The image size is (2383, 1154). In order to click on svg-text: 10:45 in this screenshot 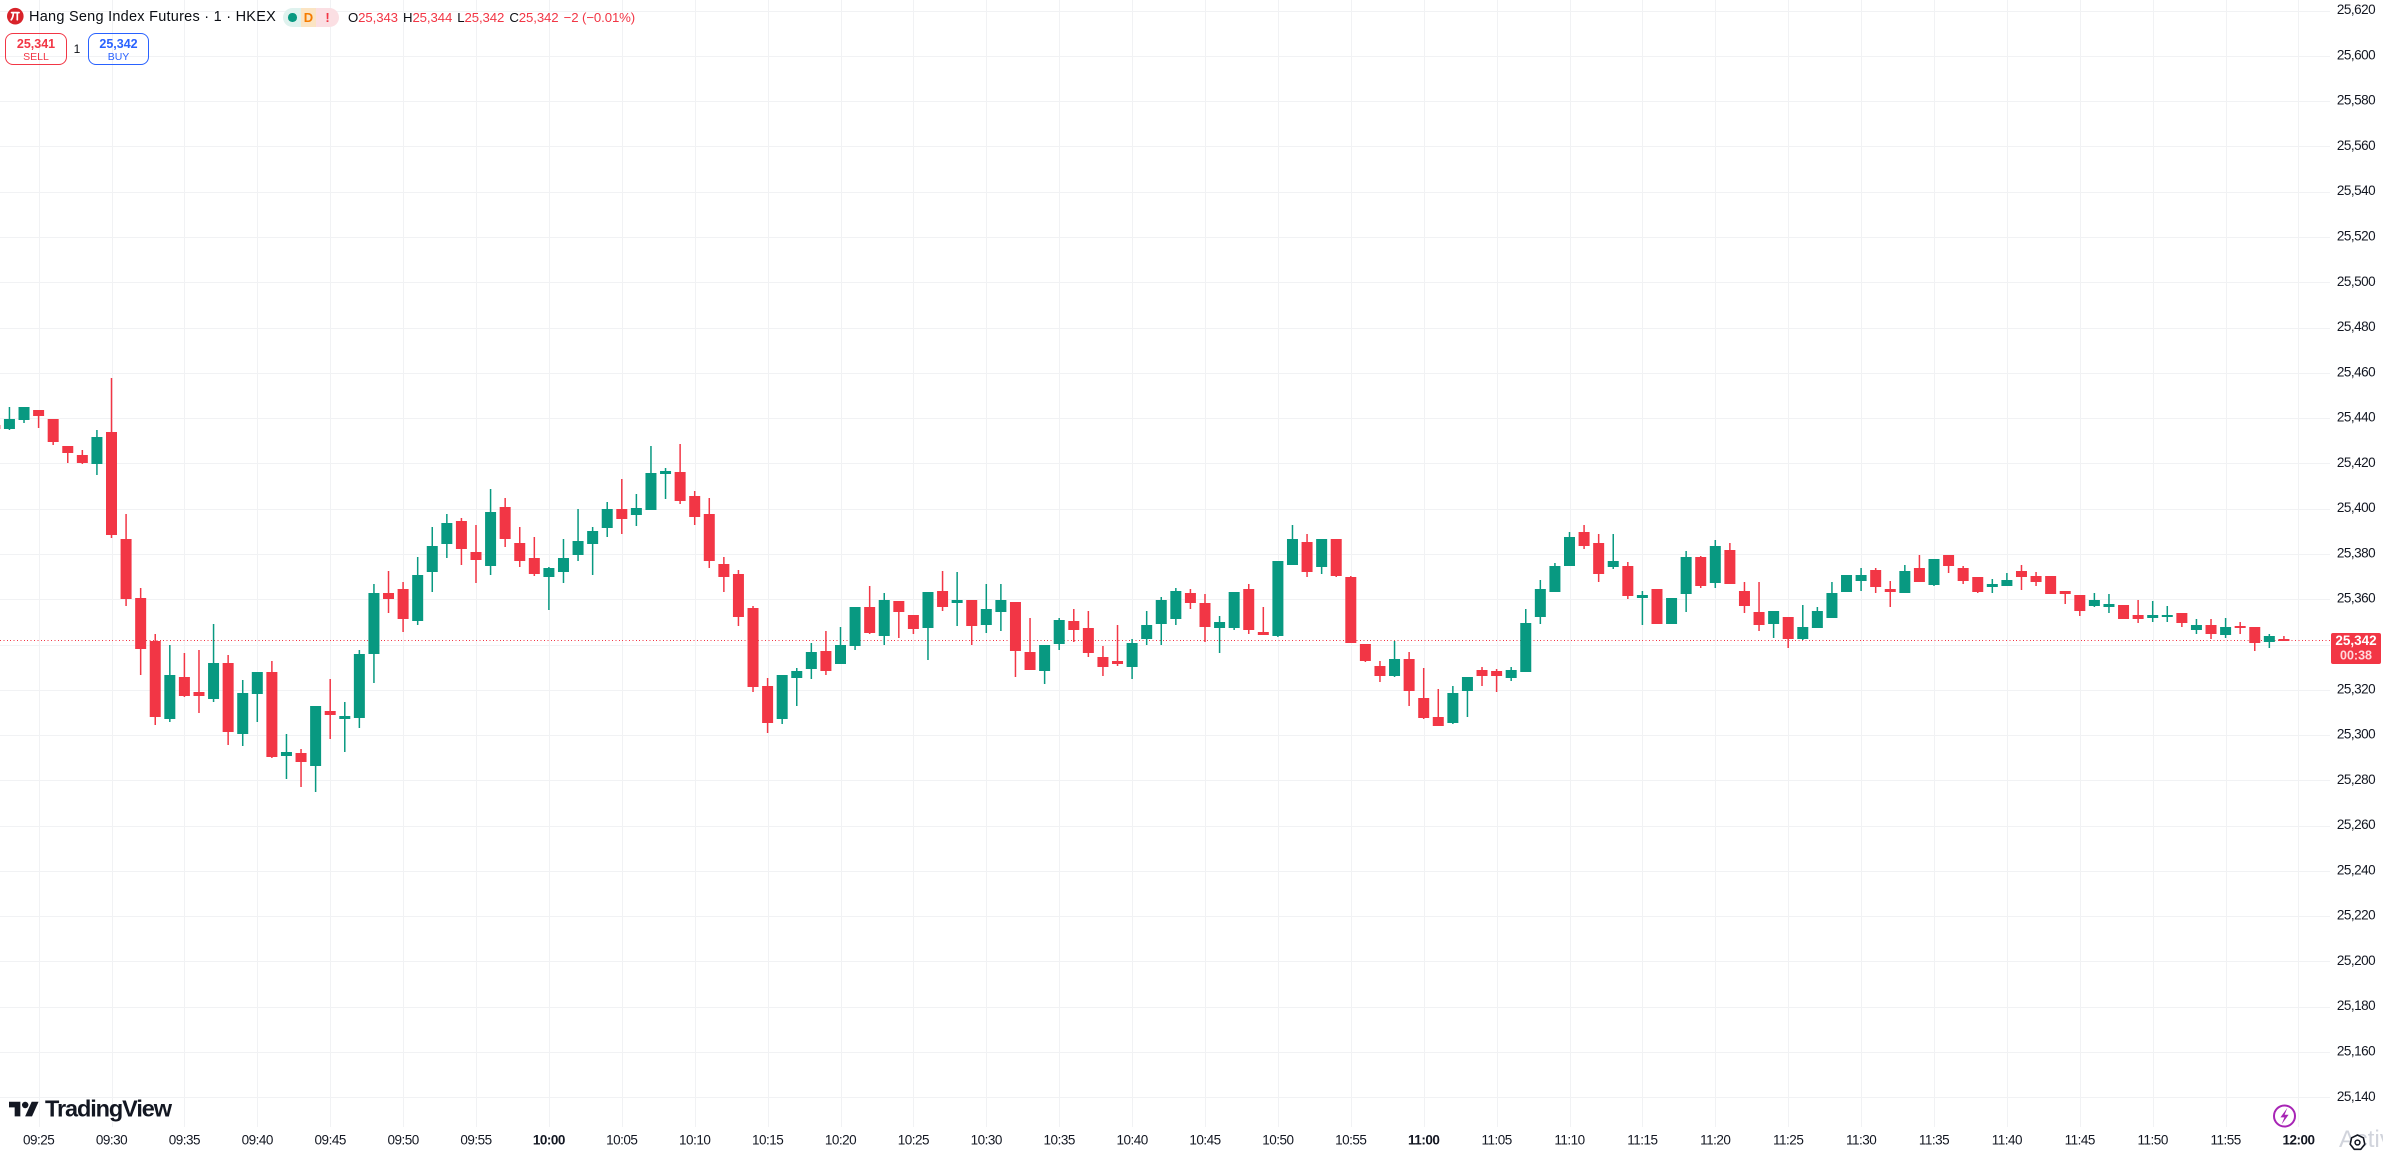, I will do `click(1204, 1139)`.